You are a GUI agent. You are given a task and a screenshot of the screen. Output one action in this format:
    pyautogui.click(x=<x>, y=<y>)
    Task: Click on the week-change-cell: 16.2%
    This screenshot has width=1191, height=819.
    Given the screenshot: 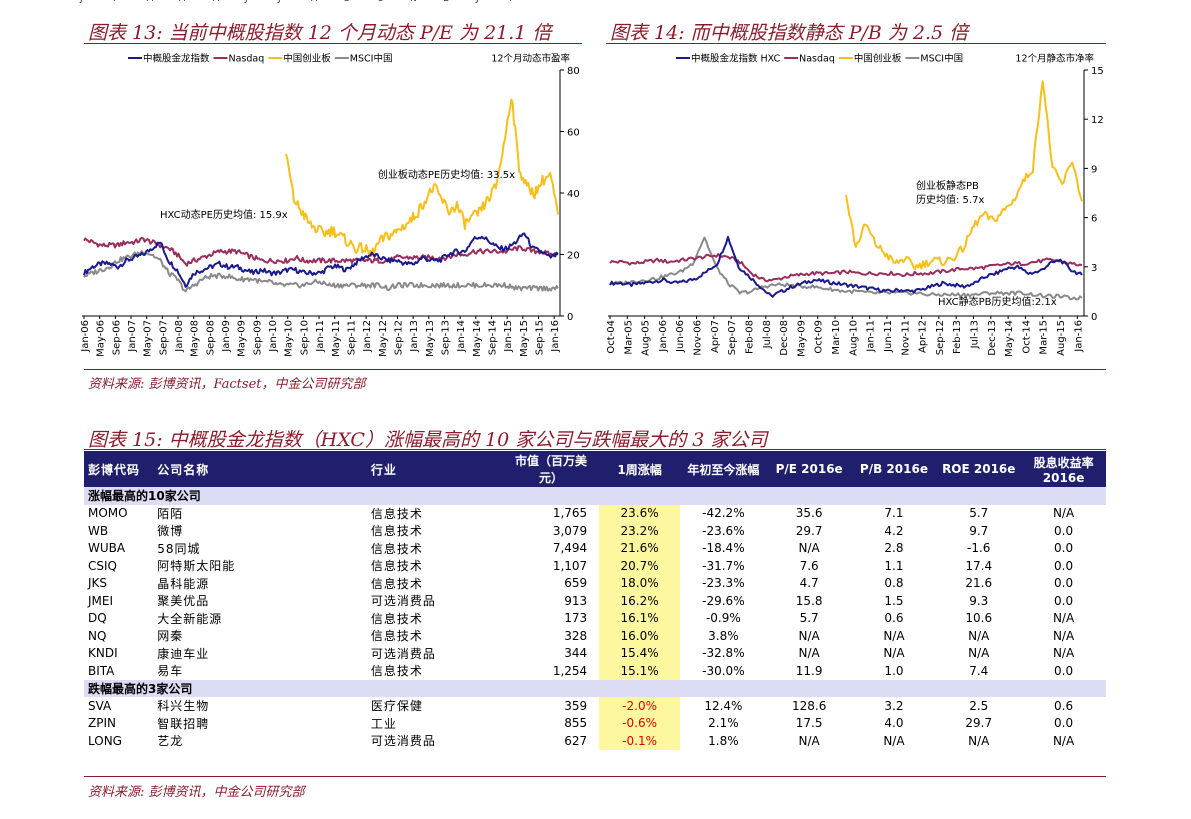 What is the action you would take?
    pyautogui.click(x=639, y=601)
    